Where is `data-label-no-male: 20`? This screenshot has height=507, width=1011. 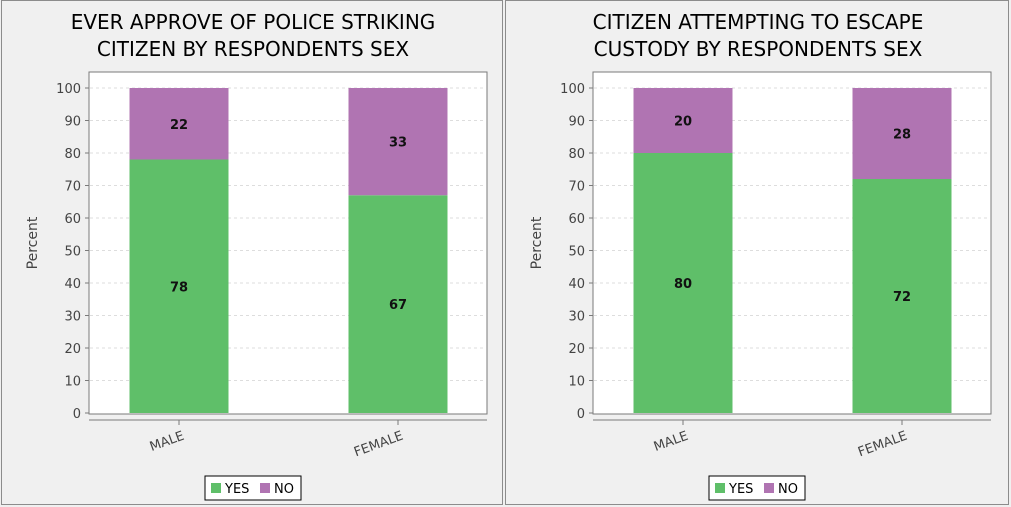 data-label-no-male: 20 is located at coordinates (683, 122).